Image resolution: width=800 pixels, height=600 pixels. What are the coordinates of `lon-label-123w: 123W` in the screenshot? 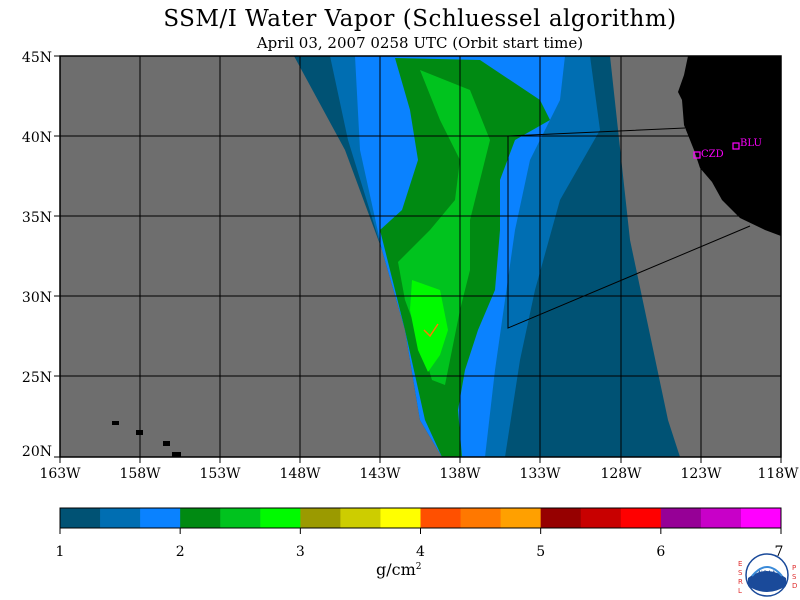 It's located at (701, 474).